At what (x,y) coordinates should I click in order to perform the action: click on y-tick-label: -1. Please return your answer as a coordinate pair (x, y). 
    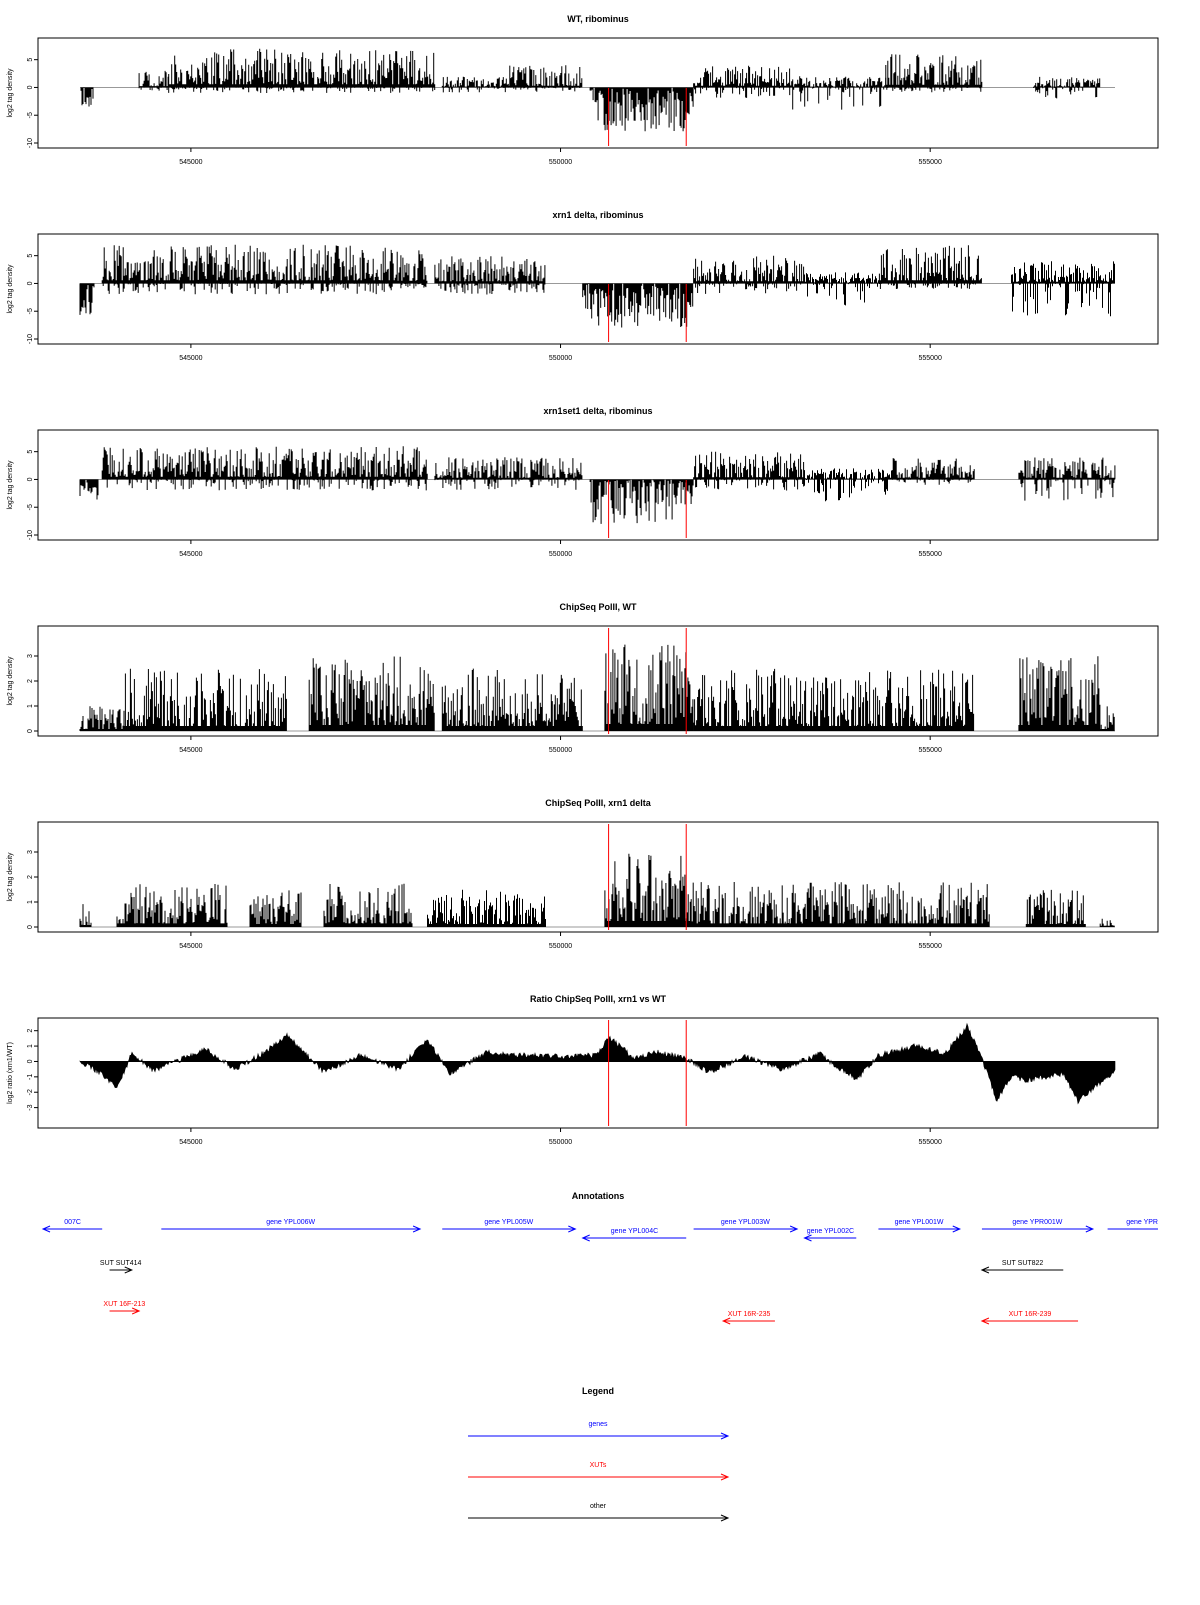
    Looking at the image, I should click on (30, 1077).